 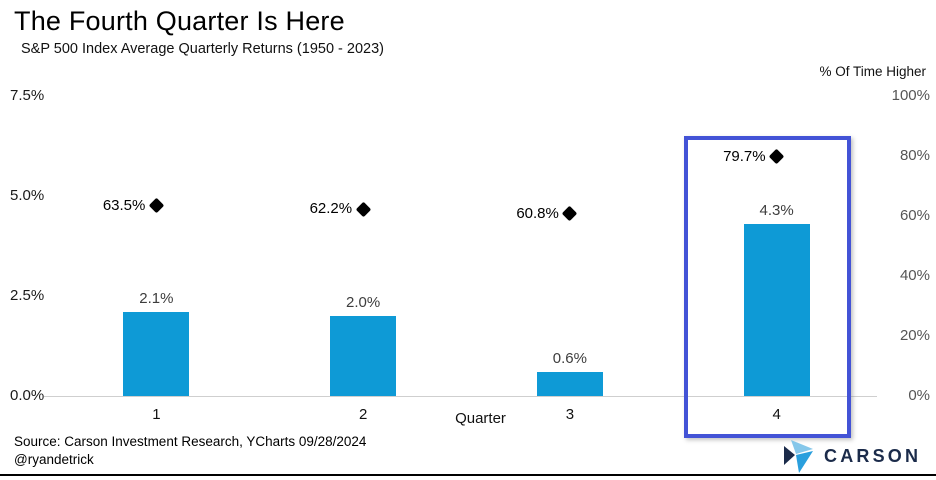 What do you see at coordinates (776, 414) in the screenshot?
I see `x-tick-label: 4` at bounding box center [776, 414].